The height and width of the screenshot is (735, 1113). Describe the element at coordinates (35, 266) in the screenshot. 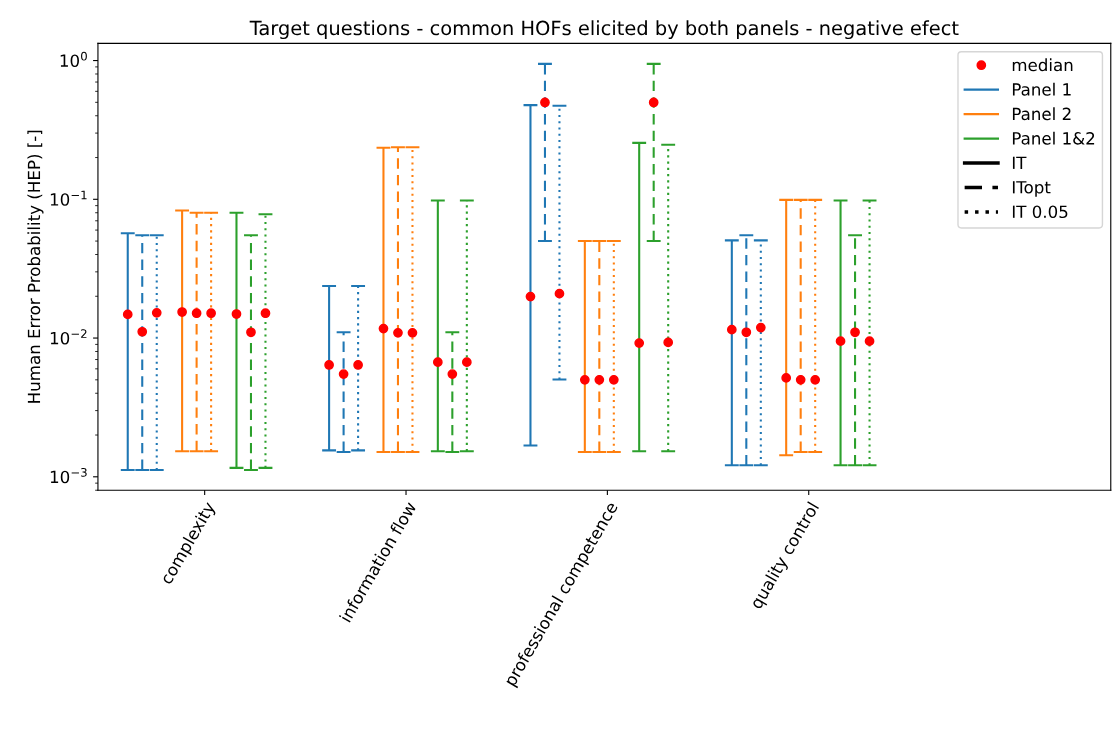

I see `y-axis-title: Human Error Probability (HEP) [-]` at that location.